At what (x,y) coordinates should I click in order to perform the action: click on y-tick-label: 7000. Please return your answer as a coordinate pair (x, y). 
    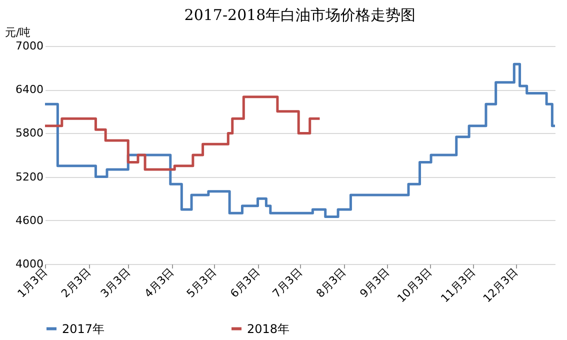
    Looking at the image, I should click on (30, 46).